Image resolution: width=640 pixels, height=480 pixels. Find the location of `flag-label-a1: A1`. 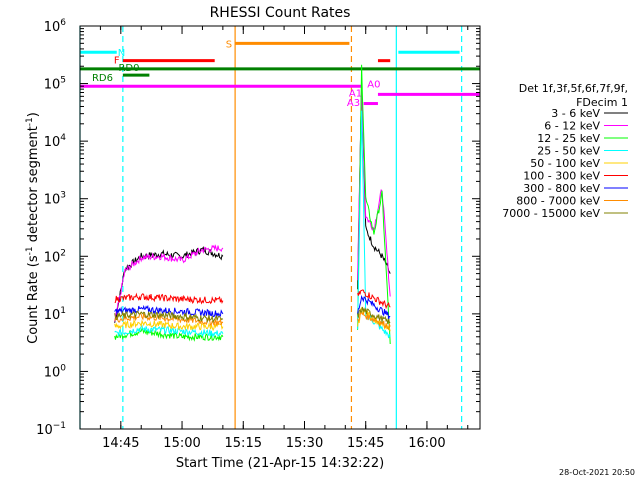

flag-label-a1: A1 is located at coordinates (355, 93).